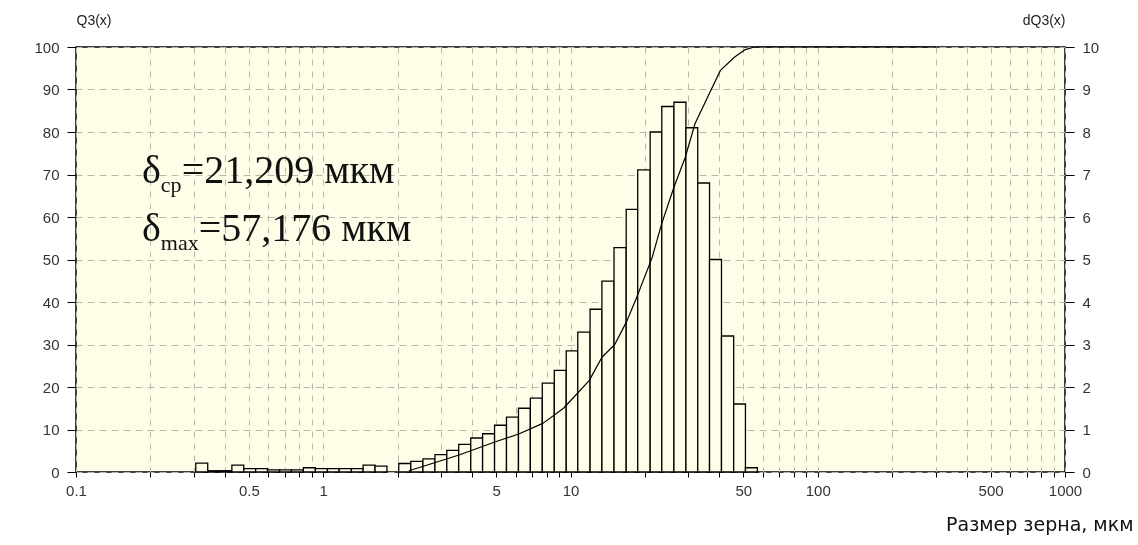 The height and width of the screenshot is (545, 1138). What do you see at coordinates (51, 89) in the screenshot?
I see `y-tick-label: 90` at bounding box center [51, 89].